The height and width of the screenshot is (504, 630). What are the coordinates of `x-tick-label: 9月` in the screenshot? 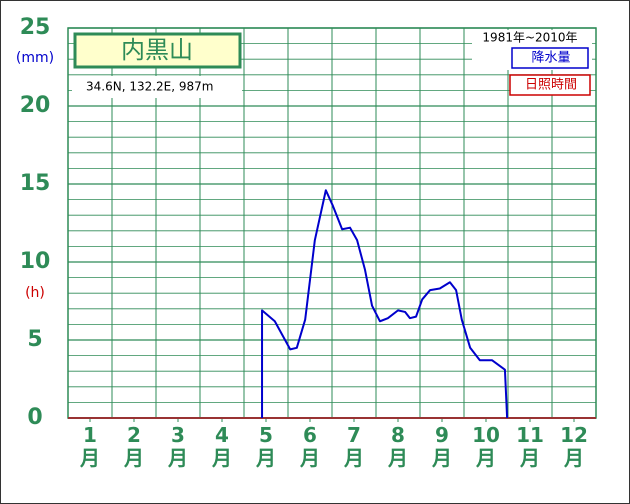 It's located at (442, 446).